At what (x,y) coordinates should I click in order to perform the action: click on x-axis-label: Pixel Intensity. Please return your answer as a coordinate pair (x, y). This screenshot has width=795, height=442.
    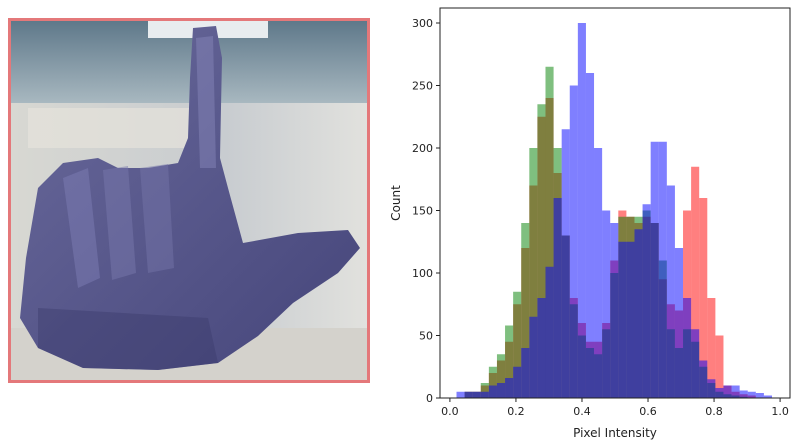
    Looking at the image, I should click on (615, 433).